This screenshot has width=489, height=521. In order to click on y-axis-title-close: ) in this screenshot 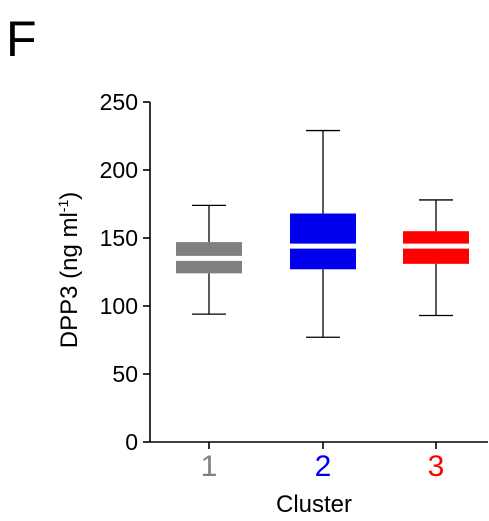, I will do `click(69, 196)`.